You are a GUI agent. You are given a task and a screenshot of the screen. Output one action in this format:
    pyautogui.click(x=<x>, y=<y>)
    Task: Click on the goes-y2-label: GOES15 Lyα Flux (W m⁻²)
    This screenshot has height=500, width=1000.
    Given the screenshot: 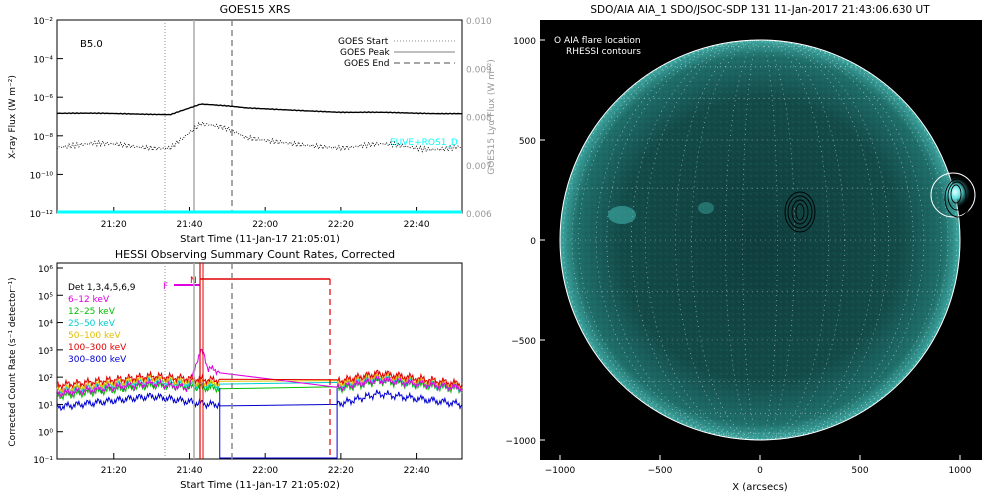 What is the action you would take?
    pyautogui.click(x=492, y=117)
    